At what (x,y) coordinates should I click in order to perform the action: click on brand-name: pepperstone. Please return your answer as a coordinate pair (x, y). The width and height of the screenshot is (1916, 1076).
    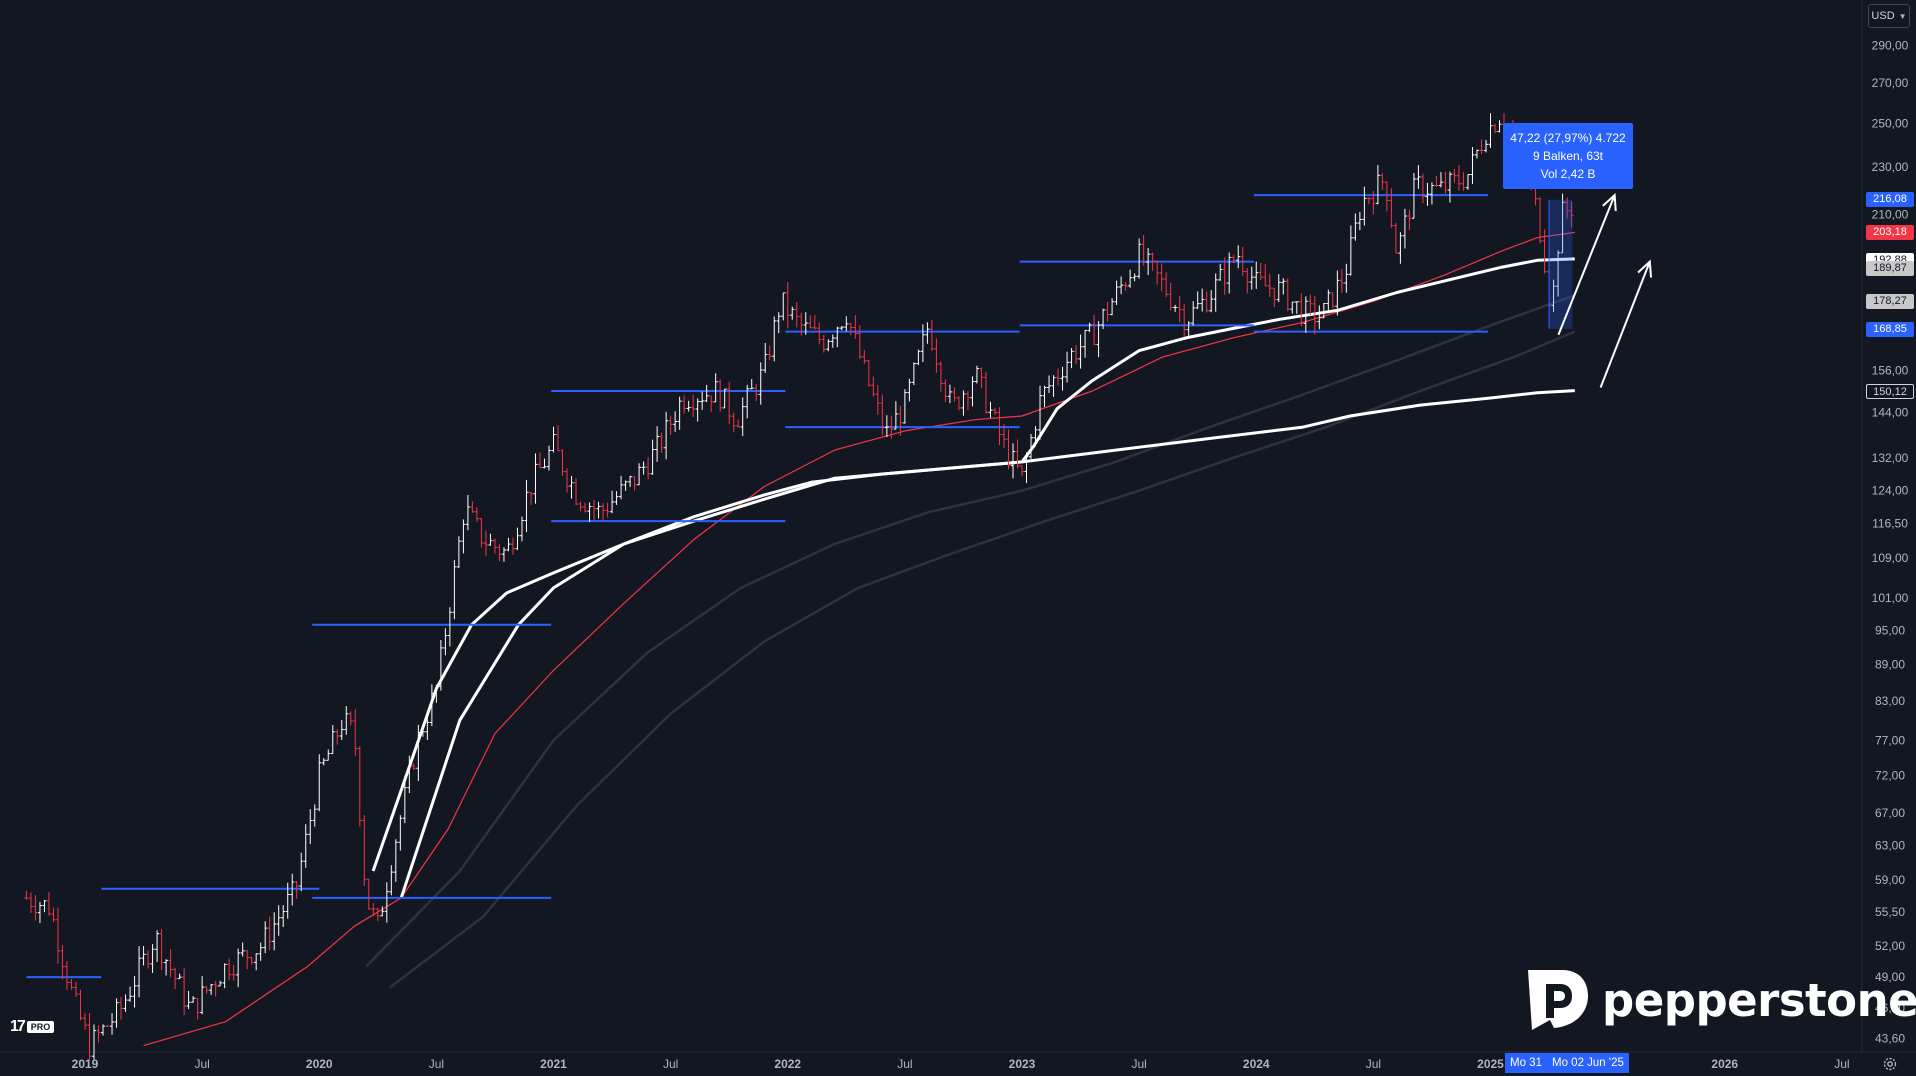
    Looking at the image, I should click on (1759, 1000).